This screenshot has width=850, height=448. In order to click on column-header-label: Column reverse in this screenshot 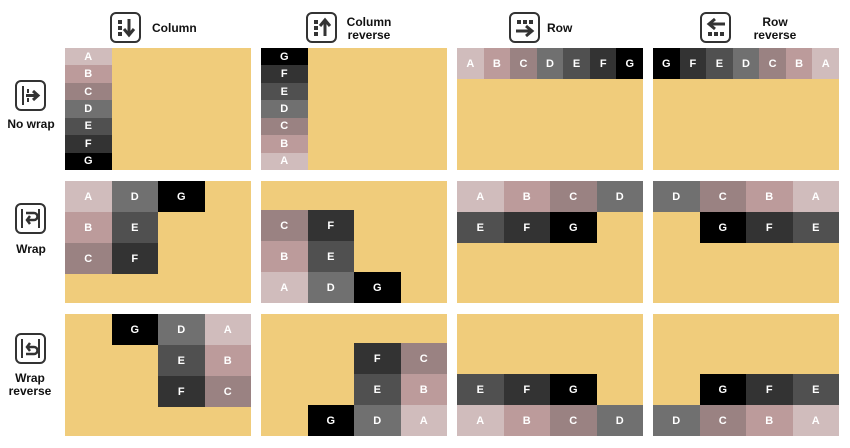, I will do `click(369, 28)`.